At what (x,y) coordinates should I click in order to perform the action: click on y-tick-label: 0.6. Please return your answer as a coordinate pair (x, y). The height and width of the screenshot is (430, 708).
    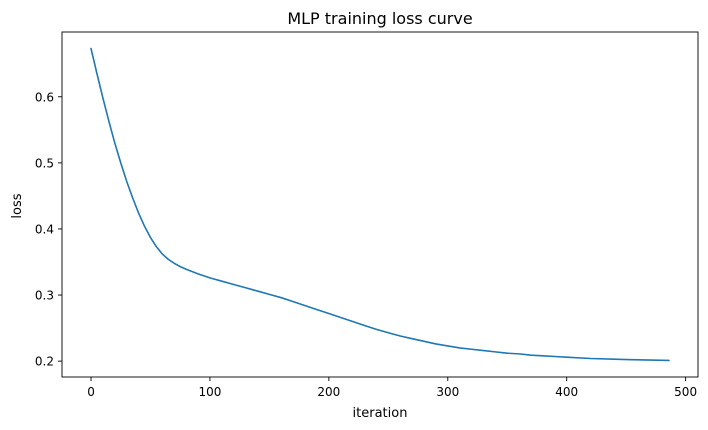
    Looking at the image, I should click on (44, 97).